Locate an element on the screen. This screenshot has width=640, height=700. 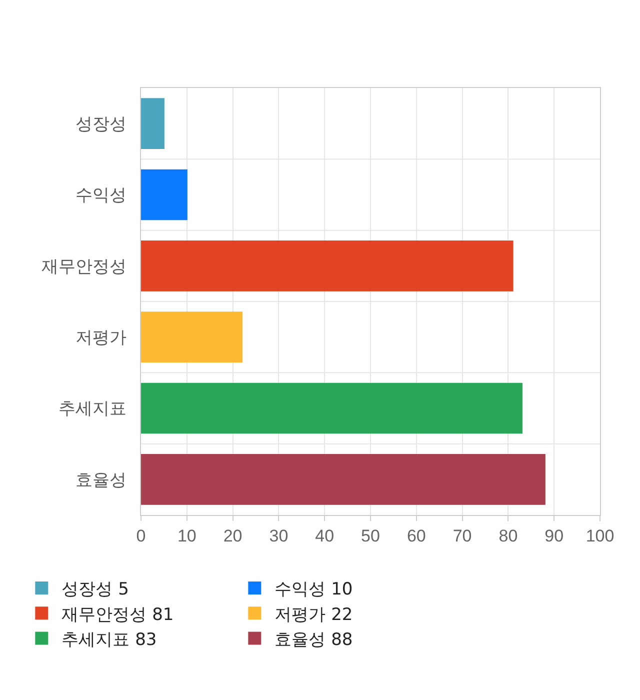
y-tick-label: 재무안정성 is located at coordinates (84, 266).